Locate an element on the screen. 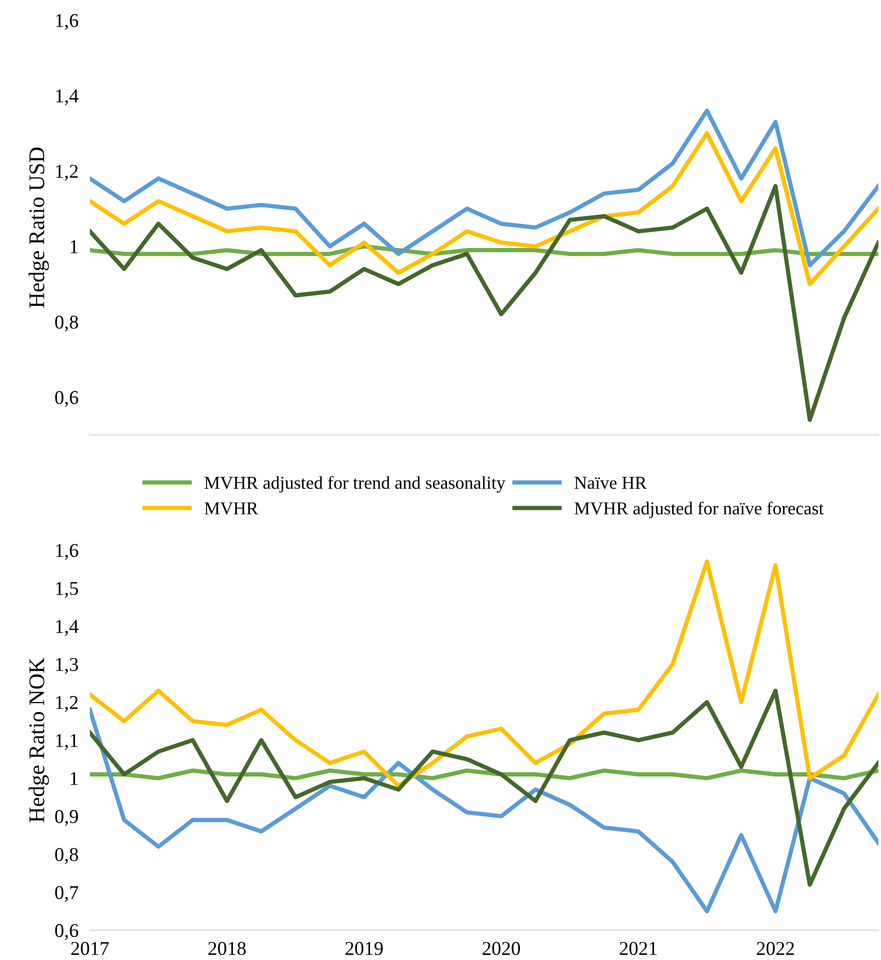 The width and height of the screenshot is (881, 960). x-tick-label: 2020 is located at coordinates (501, 949).